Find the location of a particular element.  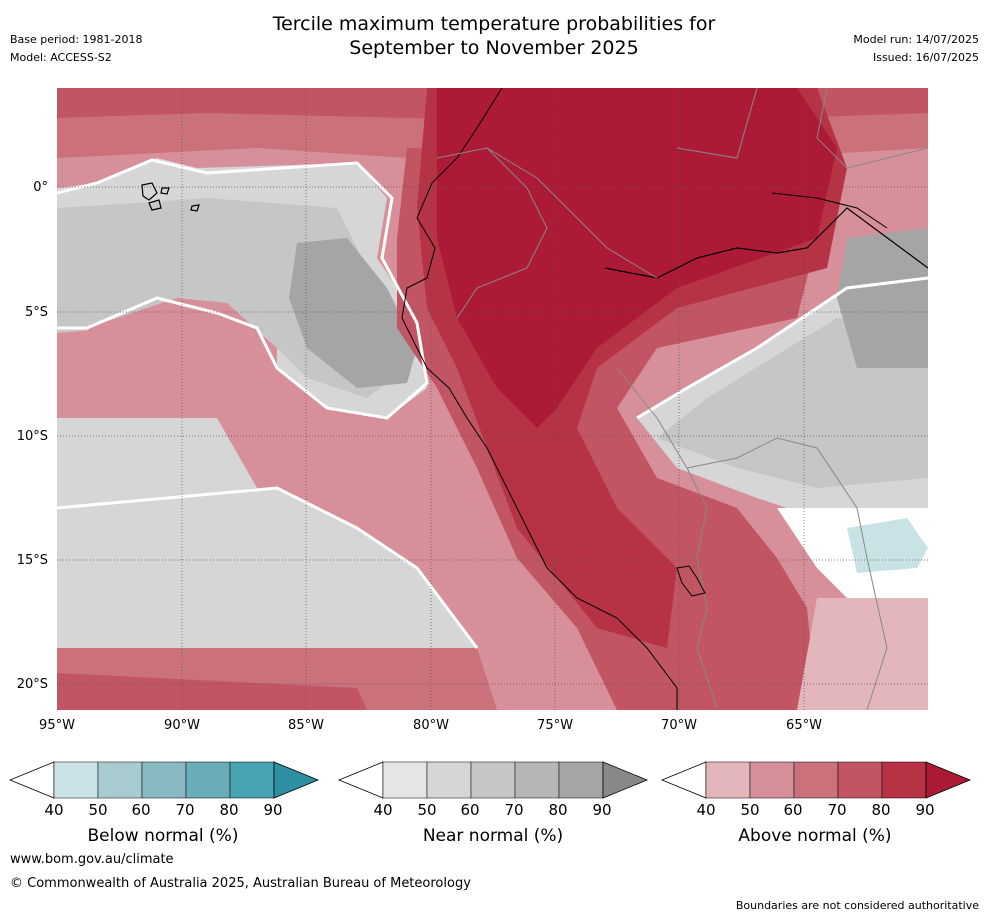

cb-near-tick: 90 is located at coordinates (602, 810).